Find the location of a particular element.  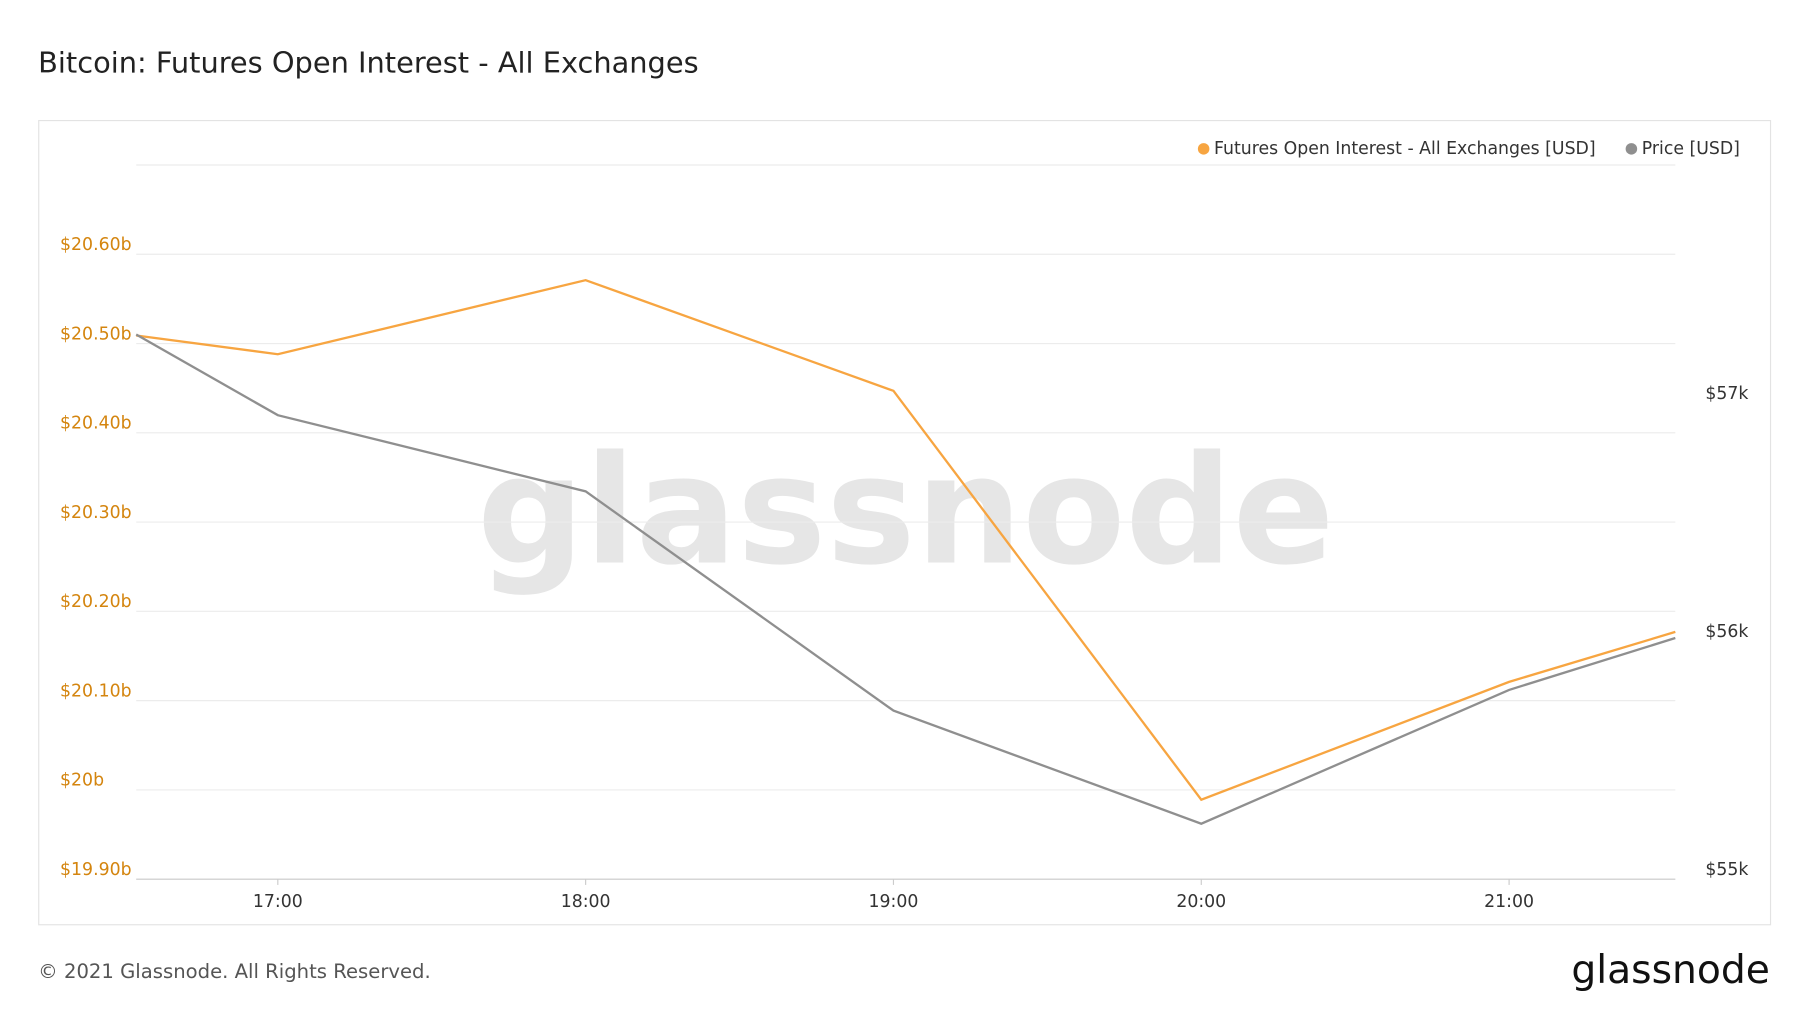

legend-label: Price [USD] is located at coordinates (1691, 149).